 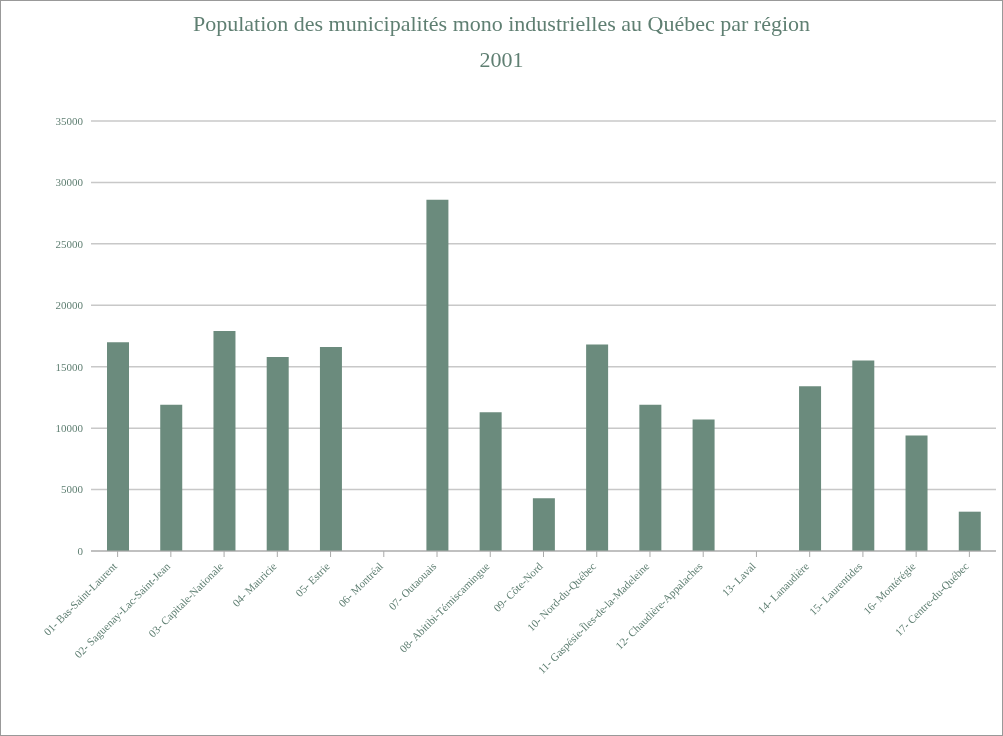 What do you see at coordinates (69, 366) in the screenshot?
I see `y-tick-label: 15000` at bounding box center [69, 366].